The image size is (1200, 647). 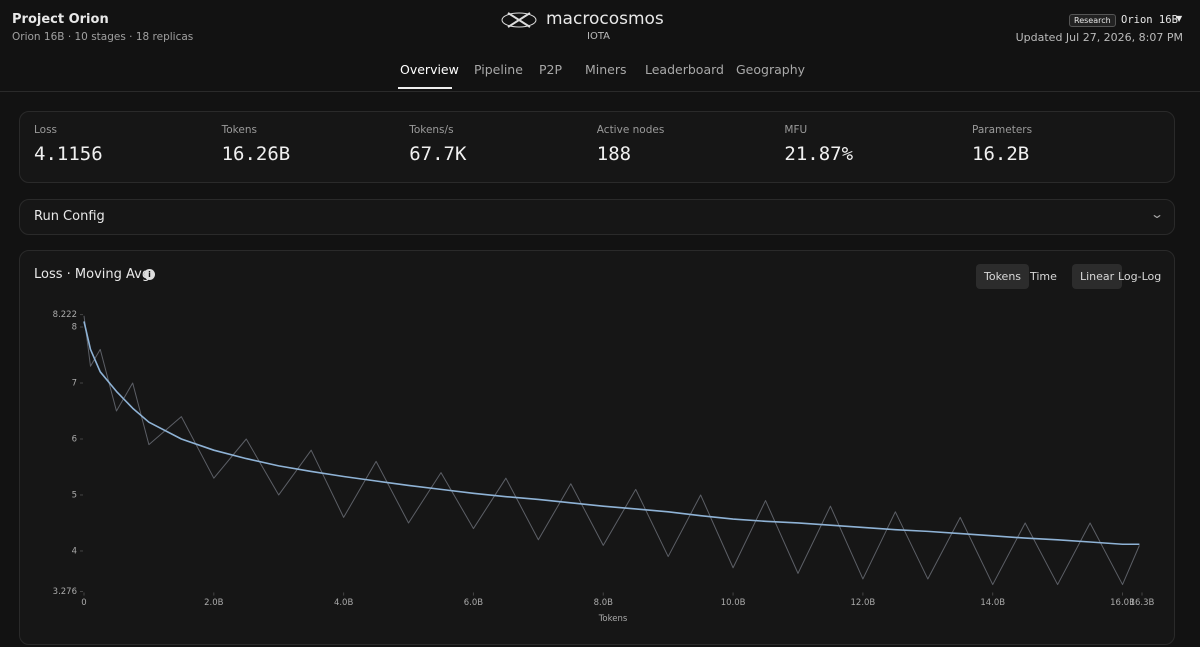 What do you see at coordinates (1179, 18) in the screenshot?
I see `caret: ▼` at bounding box center [1179, 18].